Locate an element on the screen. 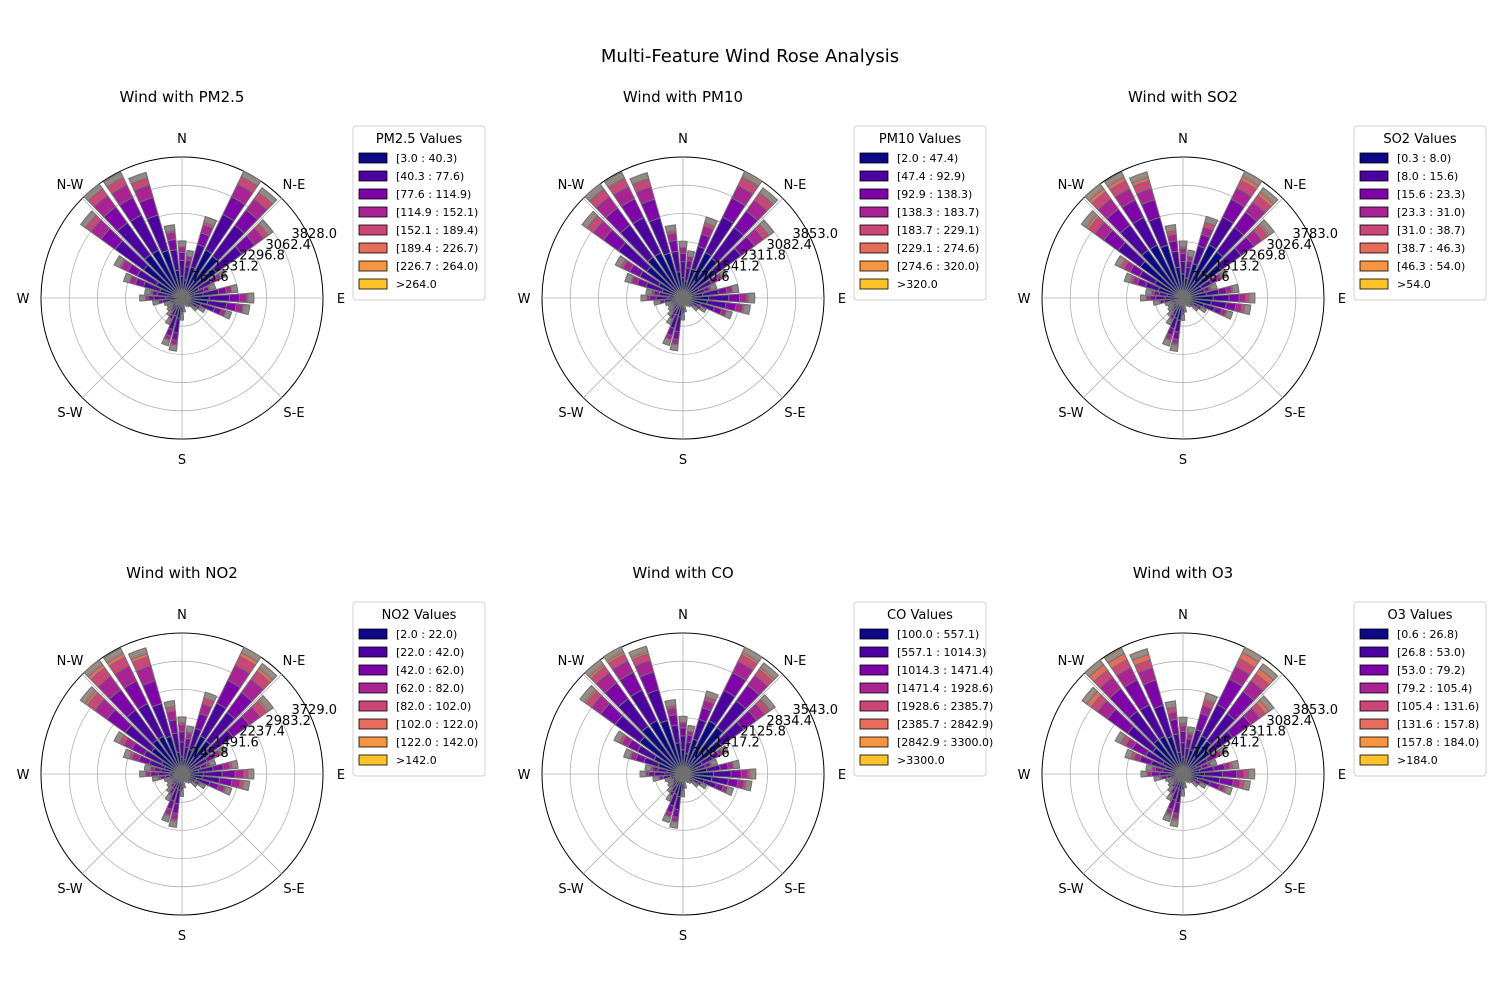 Image resolution: width=1500 pixels, height=1004 pixels. legend-label: [131.6 : 157.8) is located at coordinates (1438, 724).